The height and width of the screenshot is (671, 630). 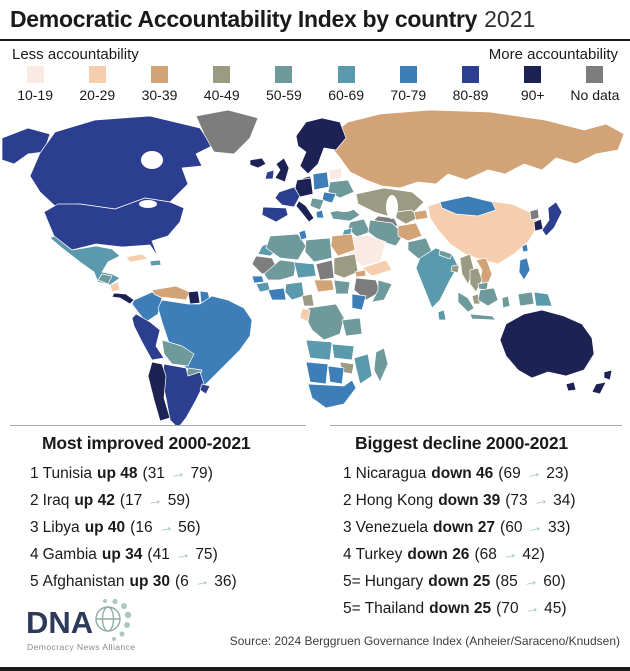 I want to click on country-chad, so click(x=325, y=270).